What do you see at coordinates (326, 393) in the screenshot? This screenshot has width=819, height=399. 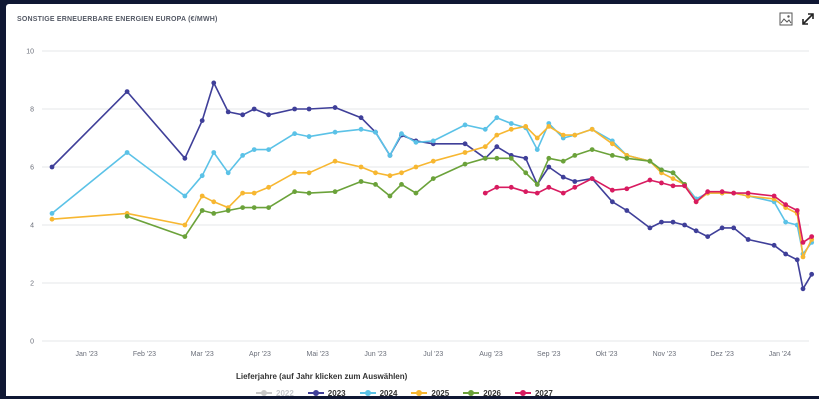 I see `legend-item-2023: 2023` at bounding box center [326, 393].